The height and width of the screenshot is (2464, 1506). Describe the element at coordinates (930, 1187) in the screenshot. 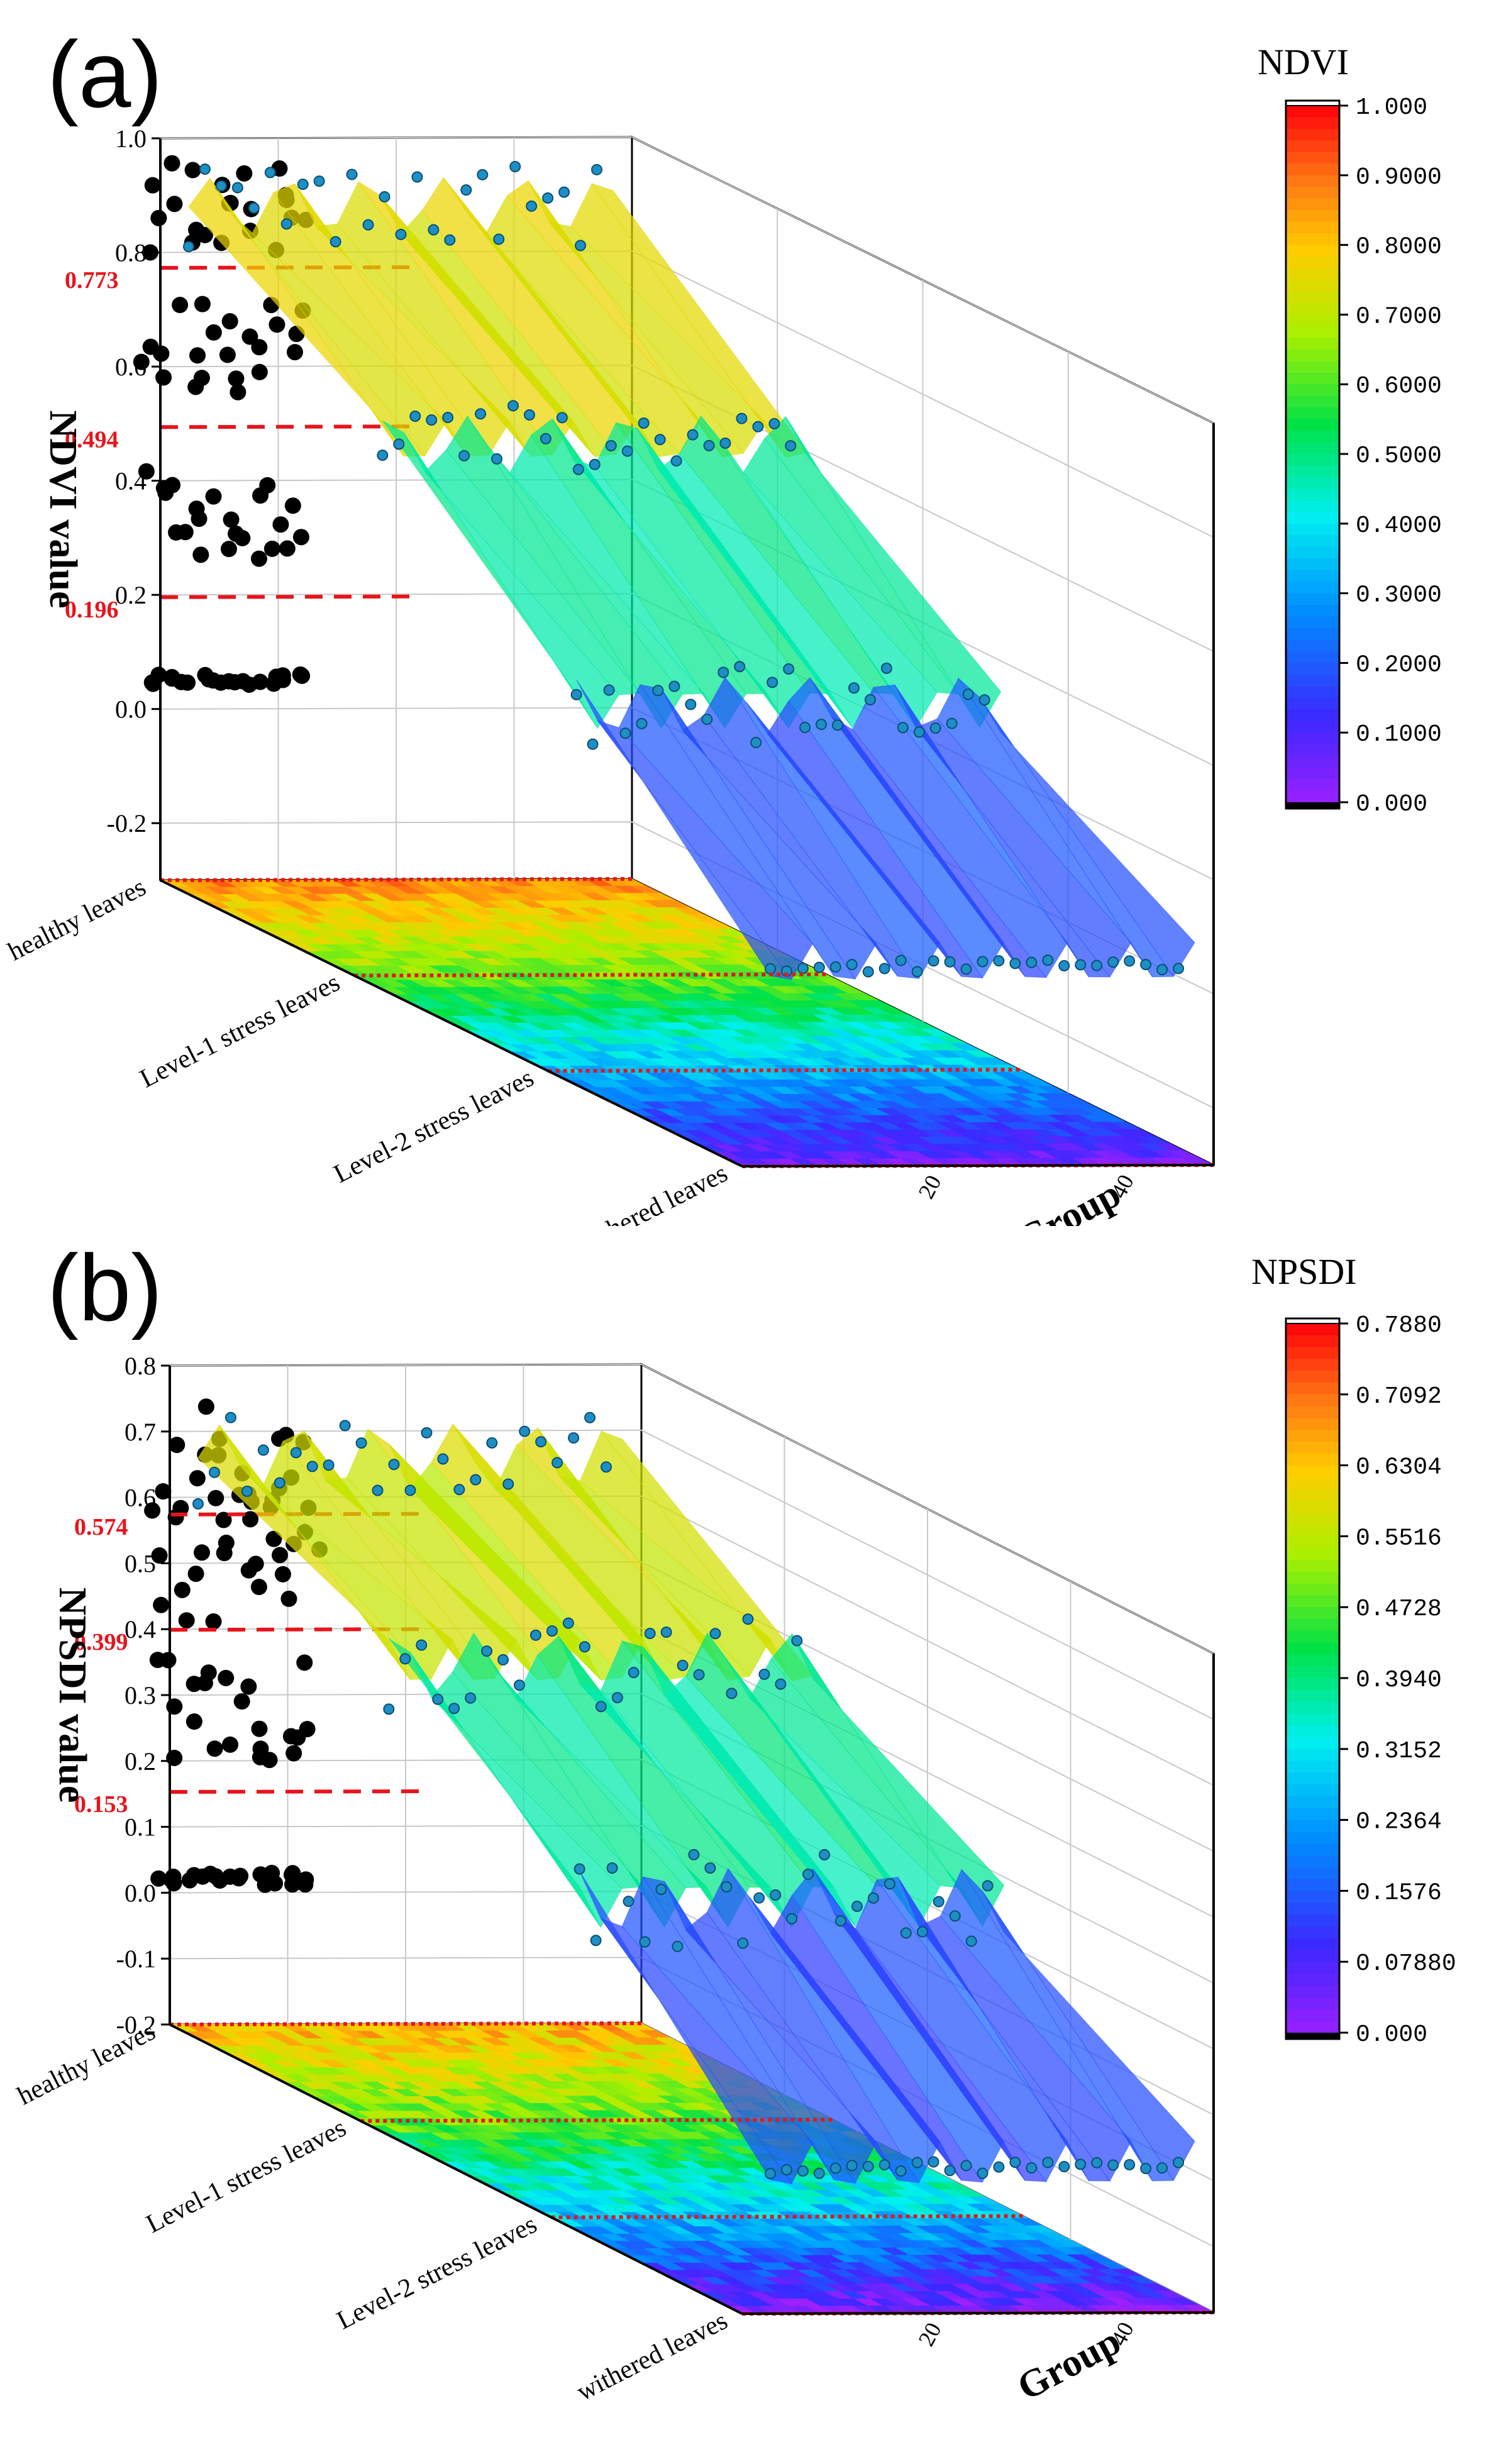

I see `group-tick-label: 20` at that location.